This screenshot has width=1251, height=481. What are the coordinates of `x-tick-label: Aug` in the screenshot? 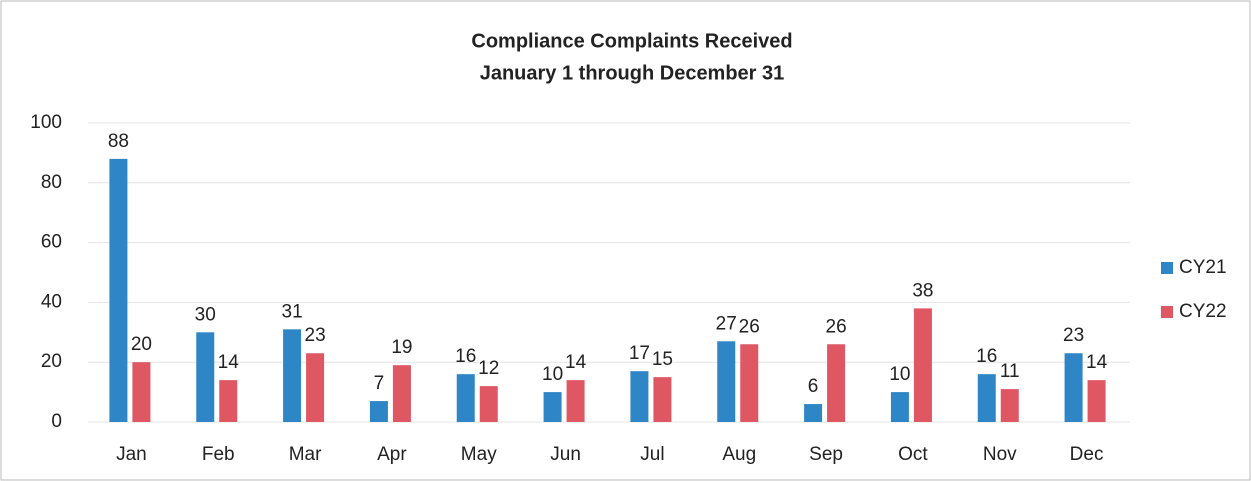 It's located at (739, 454).